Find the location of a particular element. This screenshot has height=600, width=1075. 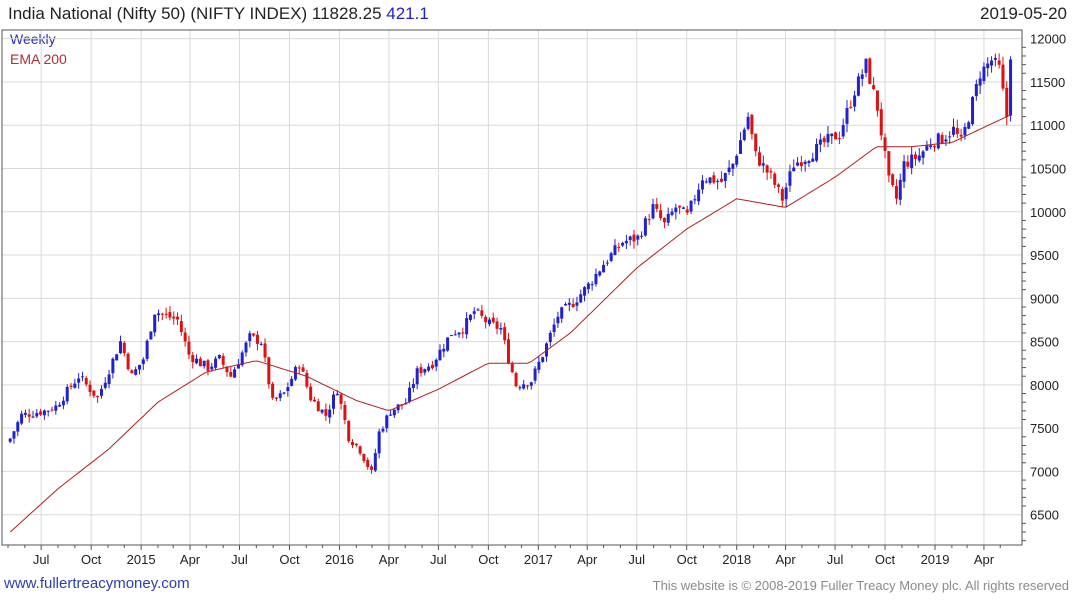

x-tick-label: 2018 is located at coordinates (736, 559).